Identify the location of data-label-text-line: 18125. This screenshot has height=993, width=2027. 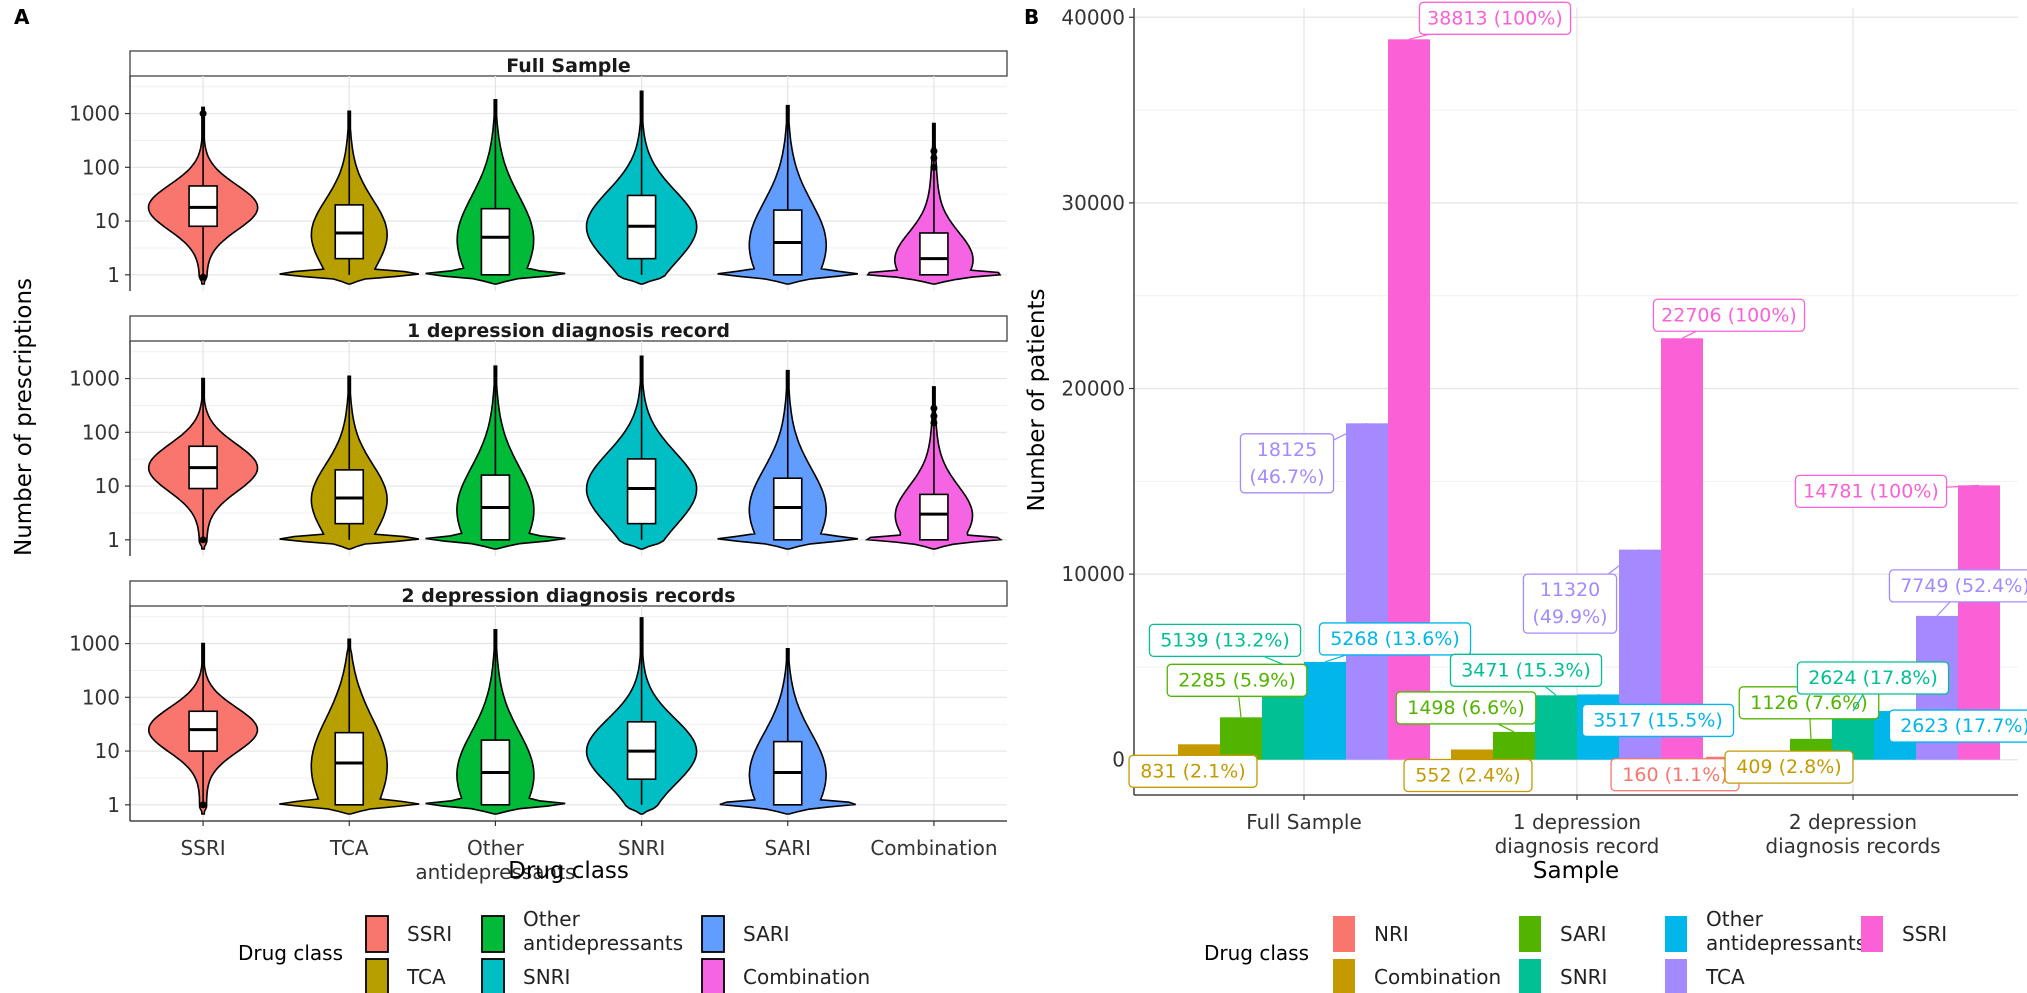
(1287, 450).